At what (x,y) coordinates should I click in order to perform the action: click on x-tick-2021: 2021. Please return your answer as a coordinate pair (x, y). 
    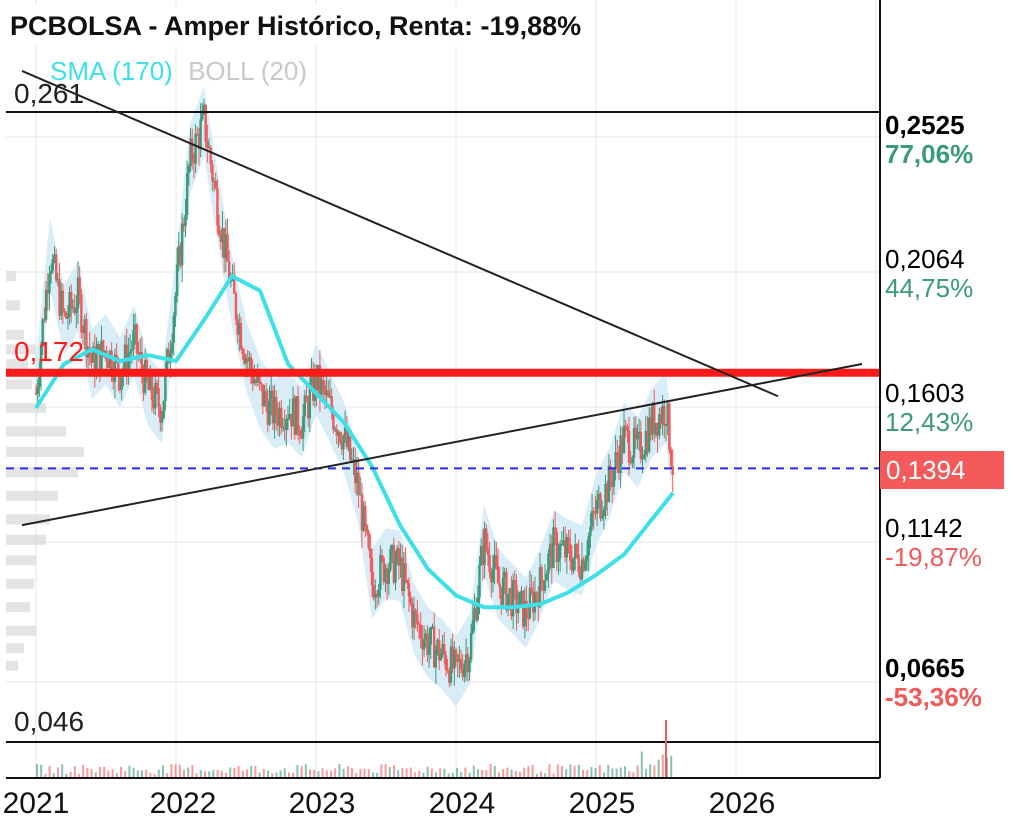
    Looking at the image, I should click on (36, 803).